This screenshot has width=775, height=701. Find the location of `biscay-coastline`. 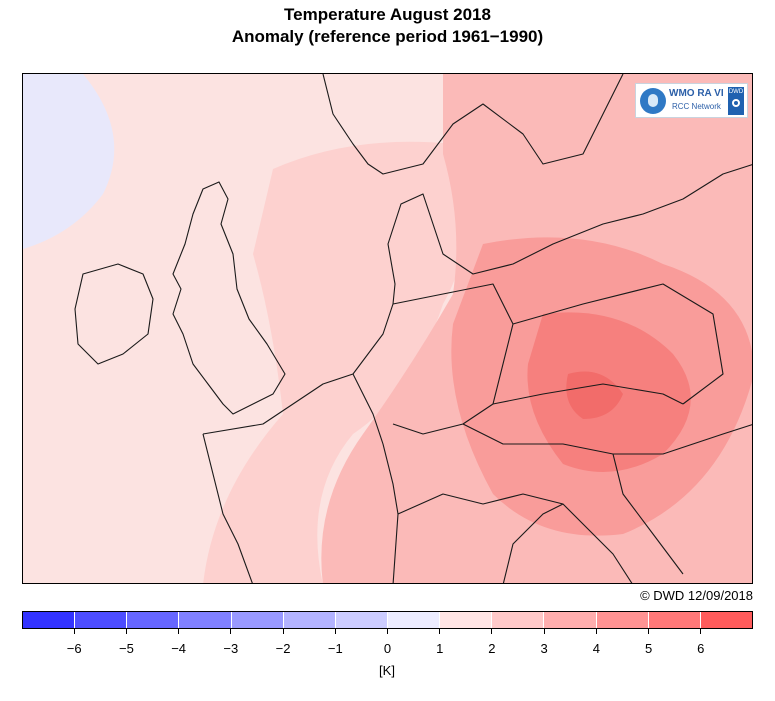

biscay-coastline is located at coordinates (227, 508).